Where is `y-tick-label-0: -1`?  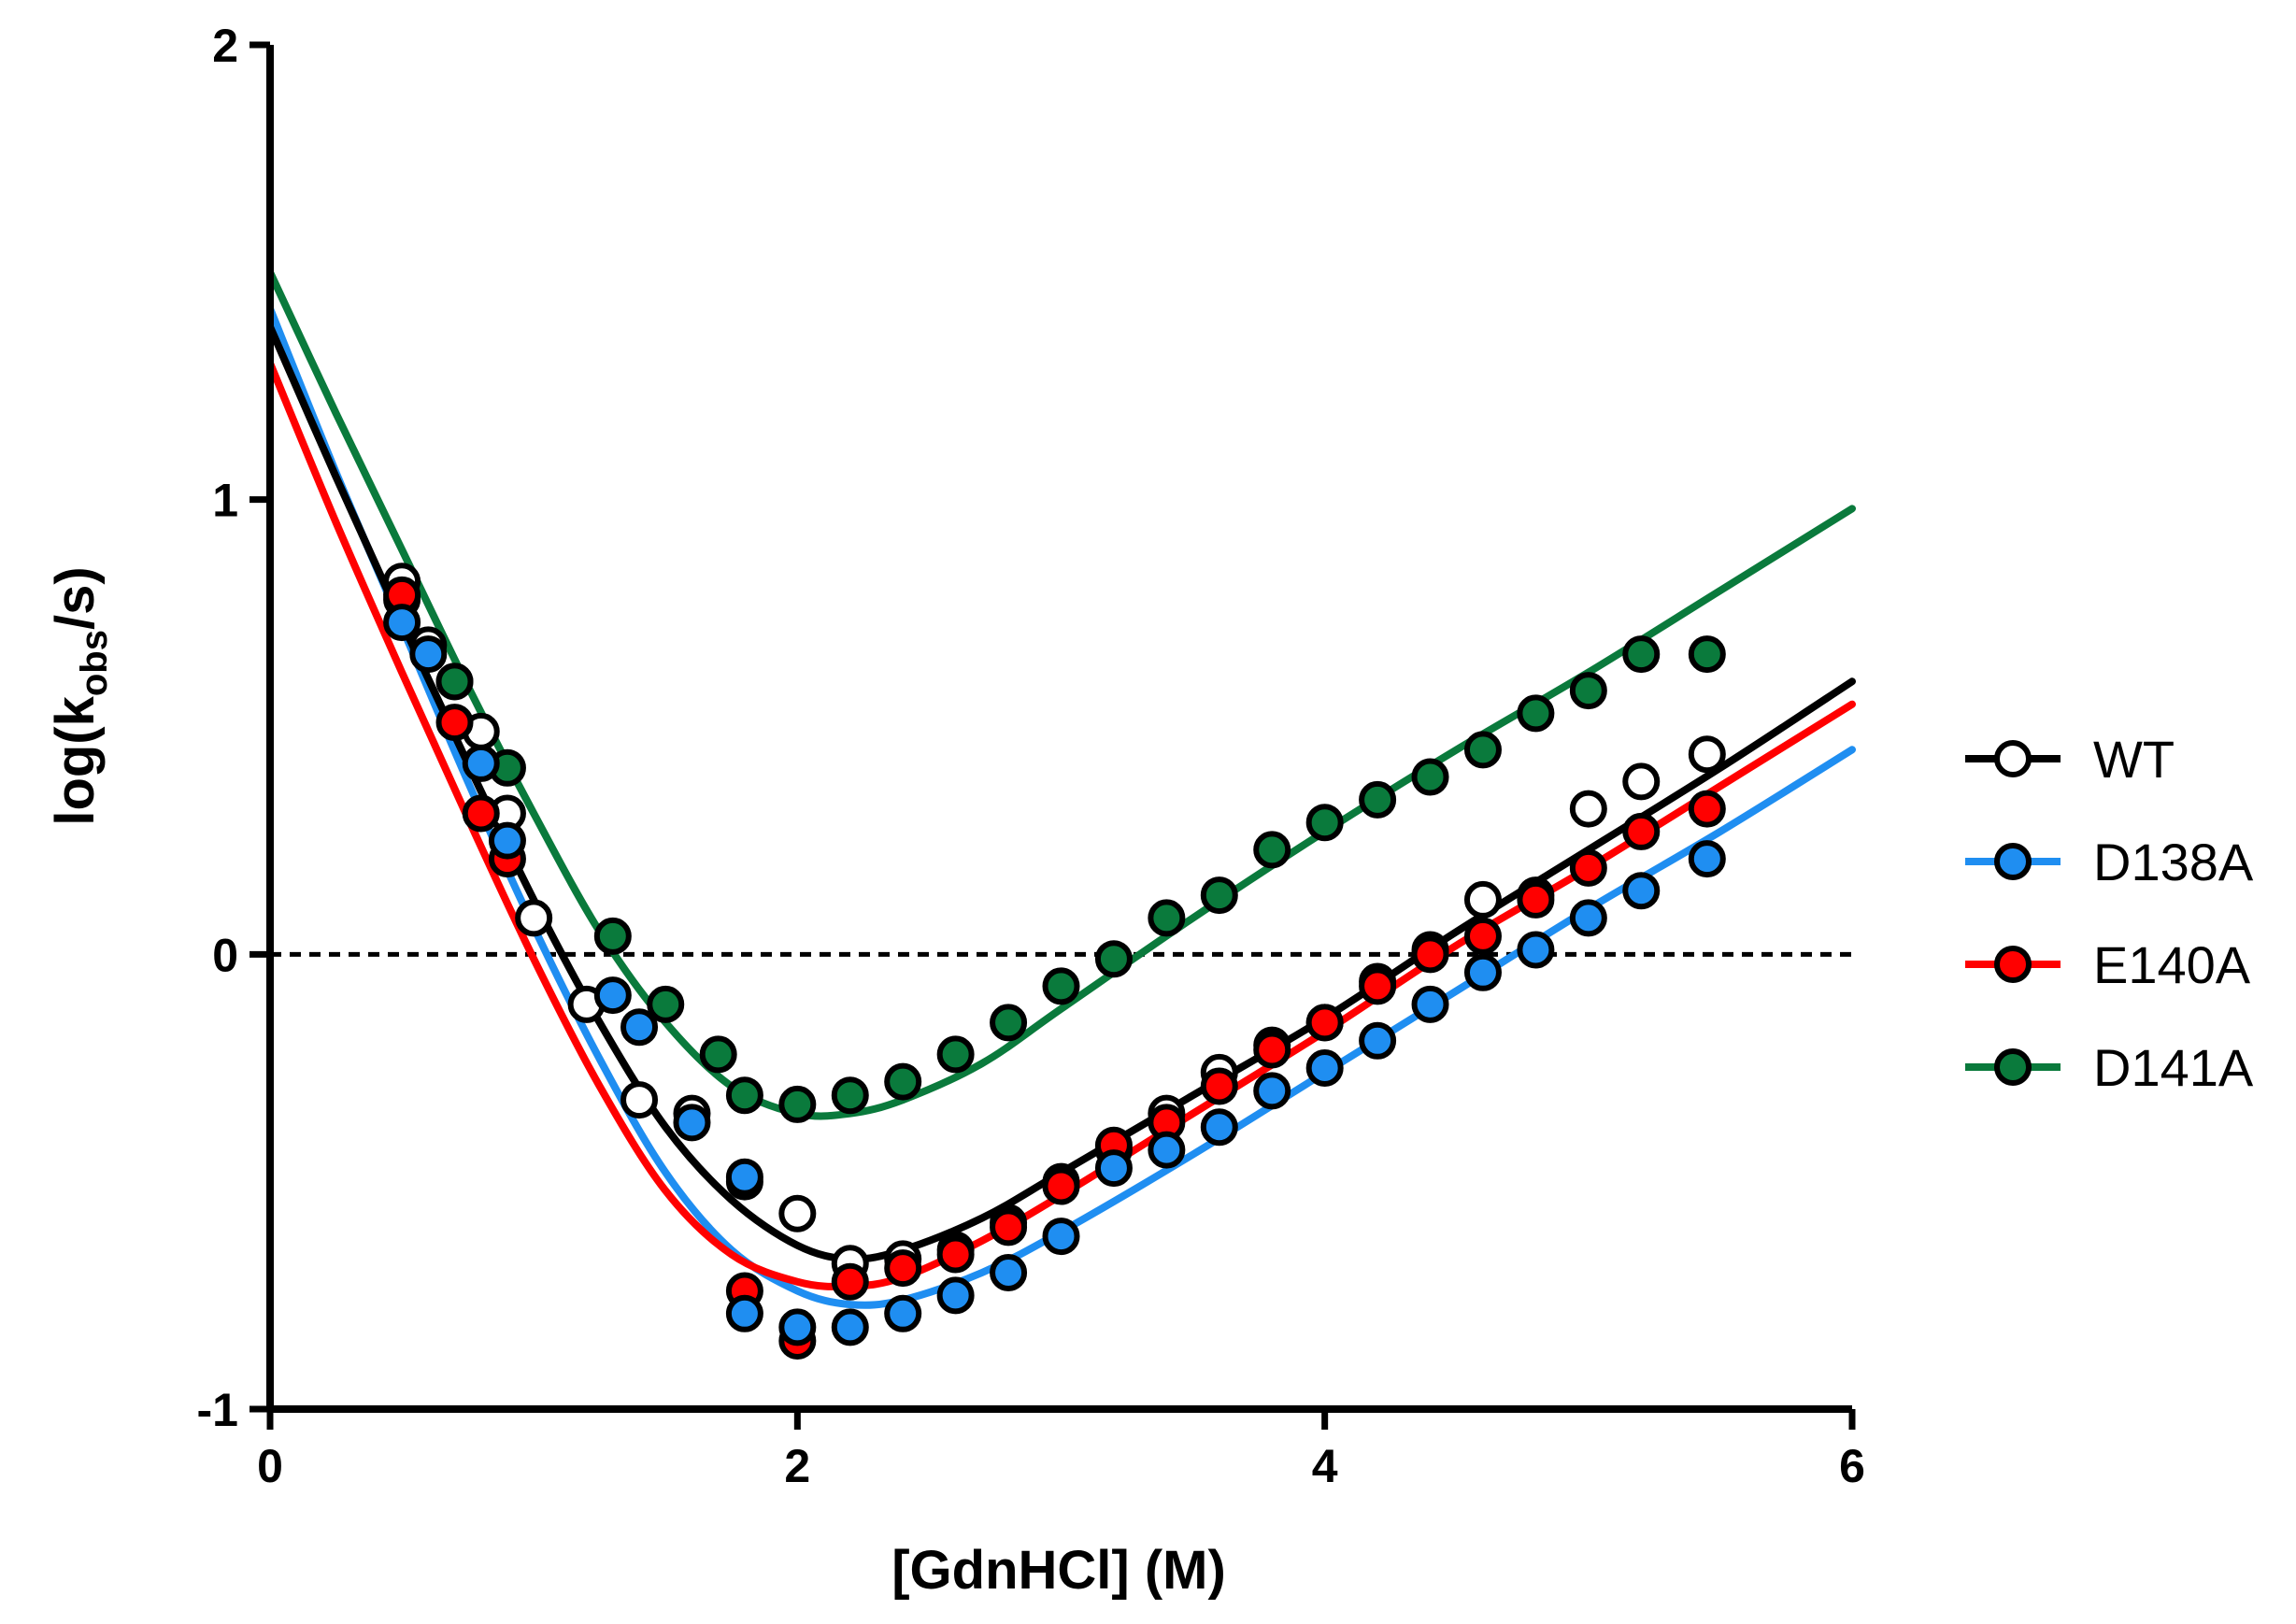
y-tick-label-0: -1 is located at coordinates (217, 1410).